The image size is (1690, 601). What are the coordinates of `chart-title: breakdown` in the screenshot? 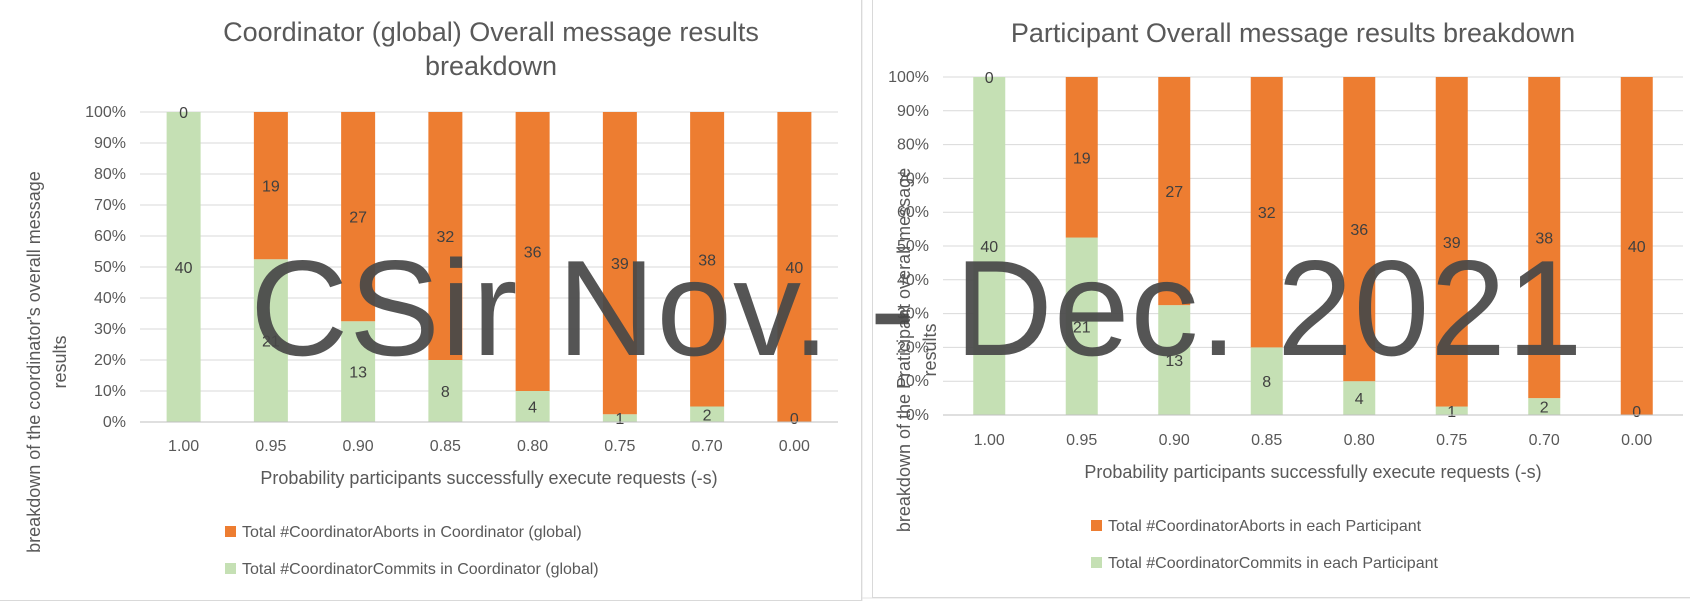 It's located at (491, 66).